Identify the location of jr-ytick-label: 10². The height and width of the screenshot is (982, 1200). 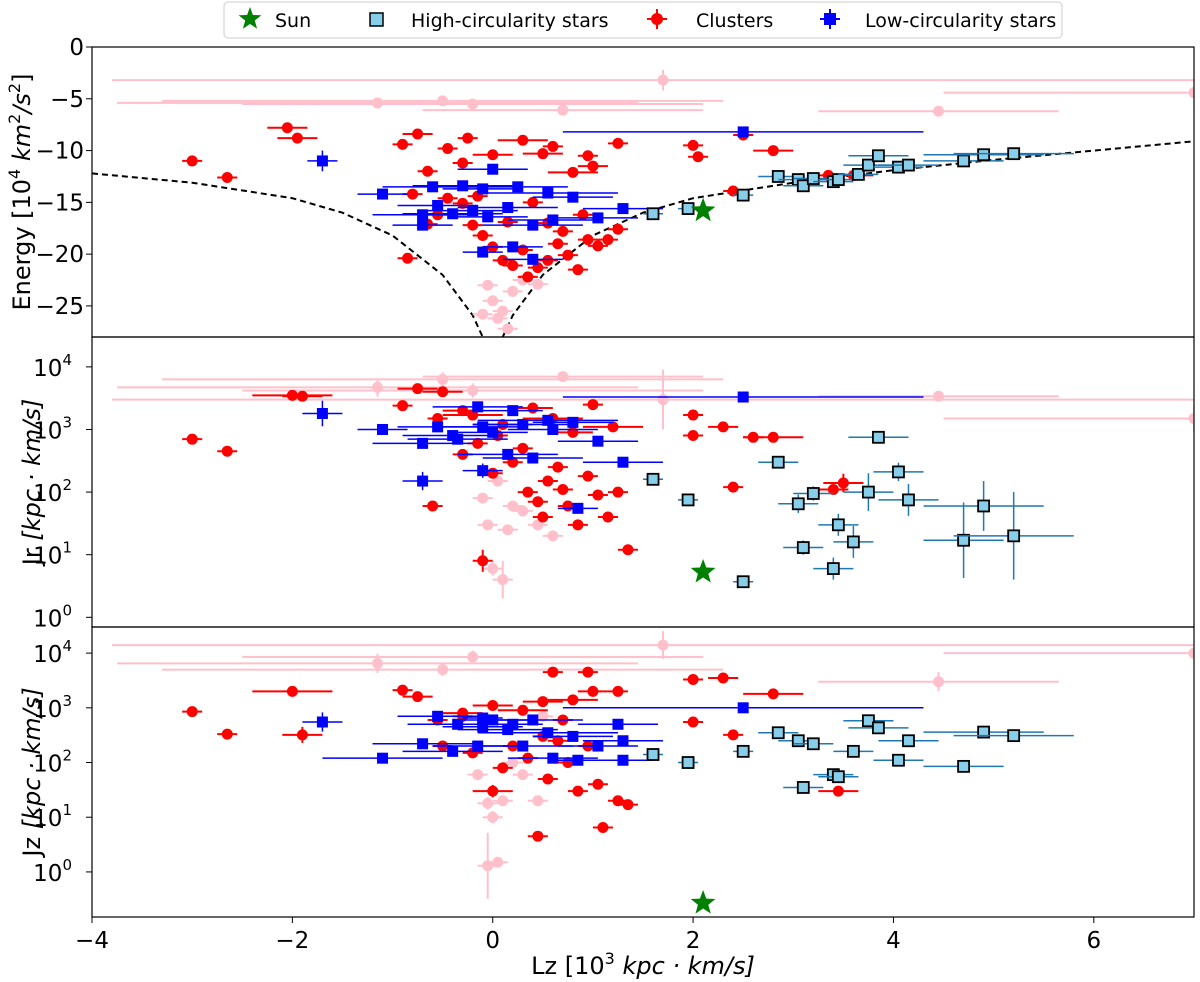
(52, 491).